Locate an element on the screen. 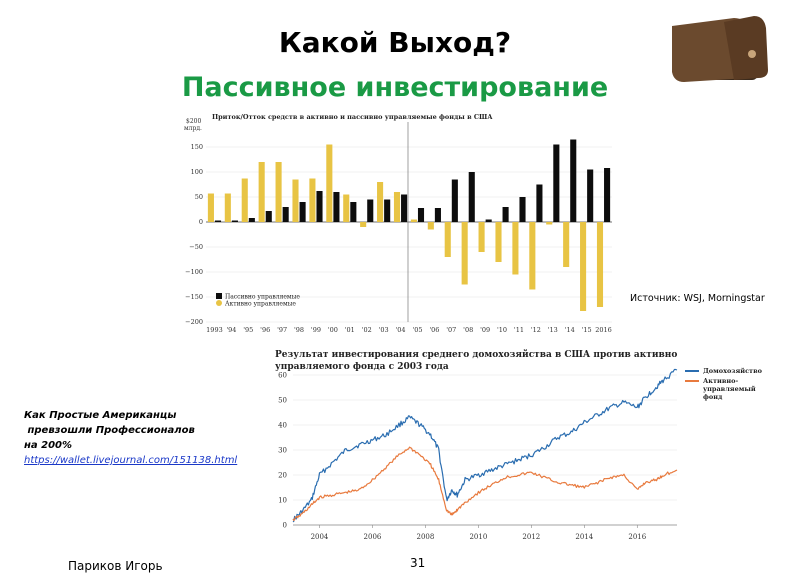 Image resolution: width=790 pixels, height=582 pixels. chart1-ytick-label: −200 is located at coordinates (194, 322).